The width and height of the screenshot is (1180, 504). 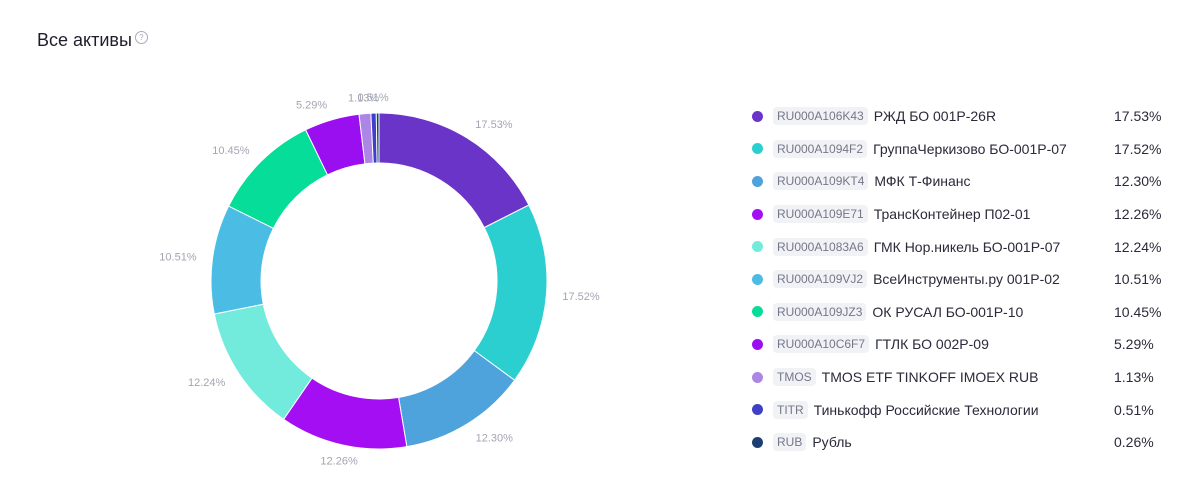 What do you see at coordinates (821, 344) in the screenshot?
I see `legend-ticker-badge: RU000A10C6F7` at bounding box center [821, 344].